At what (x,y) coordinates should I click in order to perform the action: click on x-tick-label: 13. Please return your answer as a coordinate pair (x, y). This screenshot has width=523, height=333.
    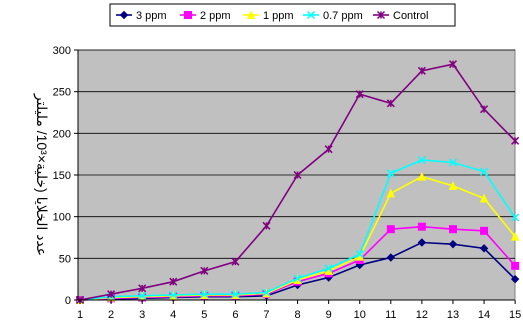
    Looking at the image, I should click on (453, 315).